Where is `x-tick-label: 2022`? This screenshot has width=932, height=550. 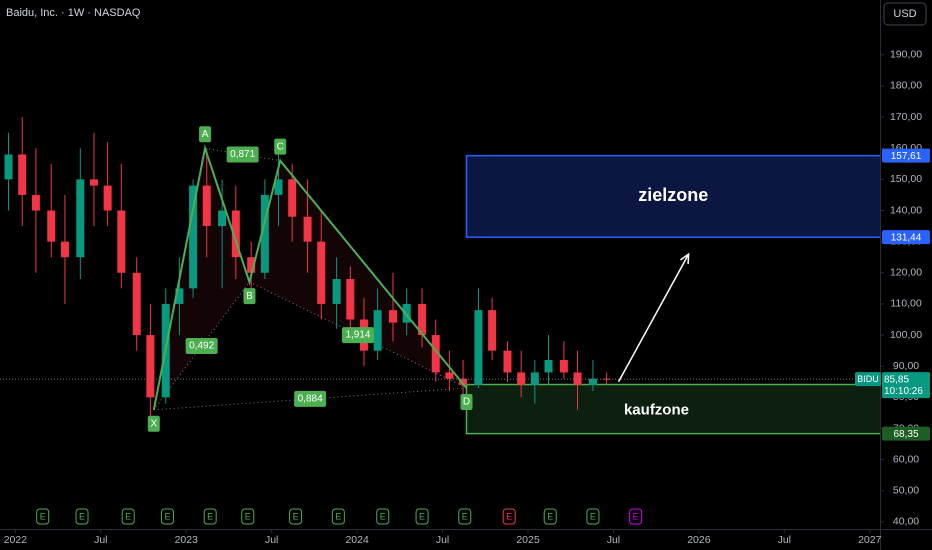 x-tick-label: 2022 is located at coordinates (16, 540).